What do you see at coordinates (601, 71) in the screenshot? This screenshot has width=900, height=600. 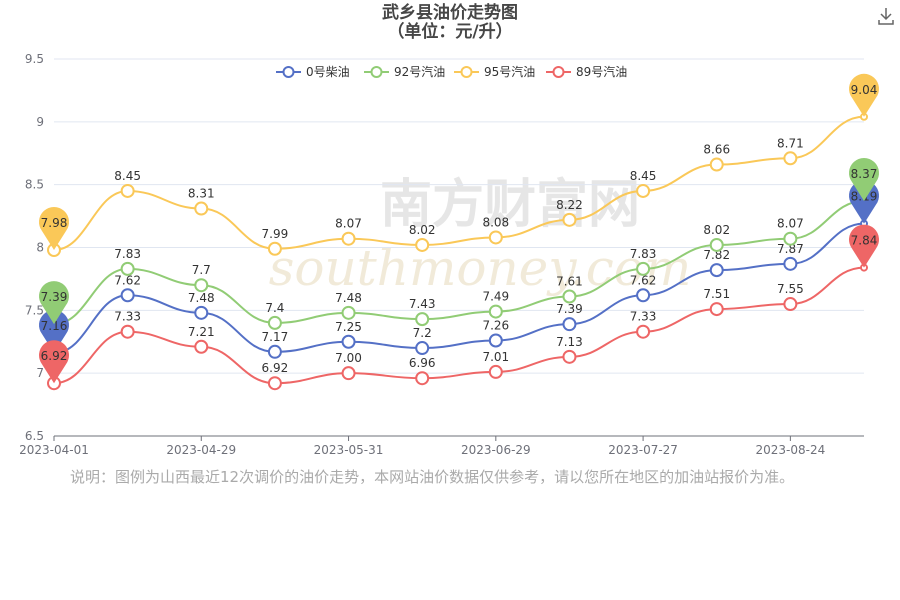 I see `legend-label: 89号汽油` at bounding box center [601, 71].